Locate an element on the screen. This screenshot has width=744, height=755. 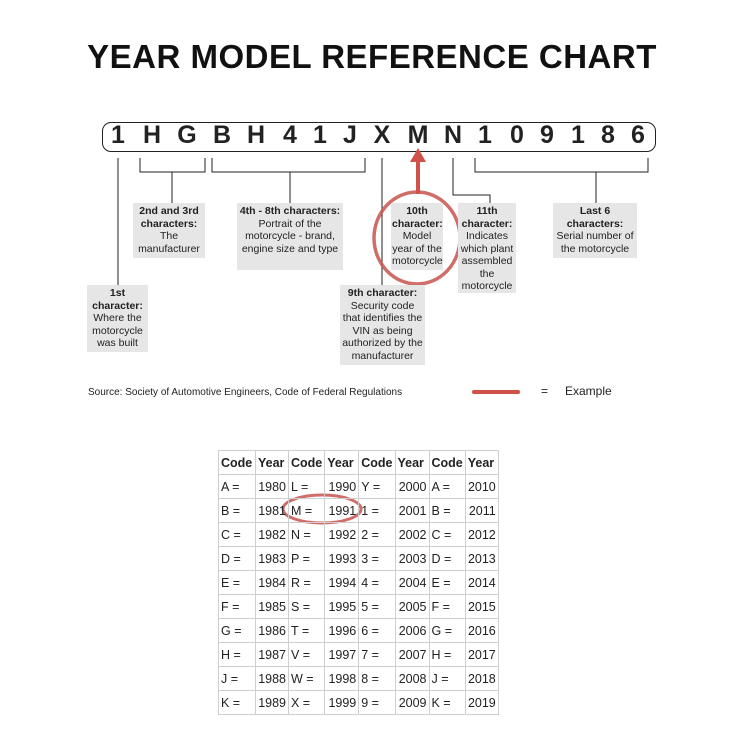
vin-box is located at coordinates (379, 137).